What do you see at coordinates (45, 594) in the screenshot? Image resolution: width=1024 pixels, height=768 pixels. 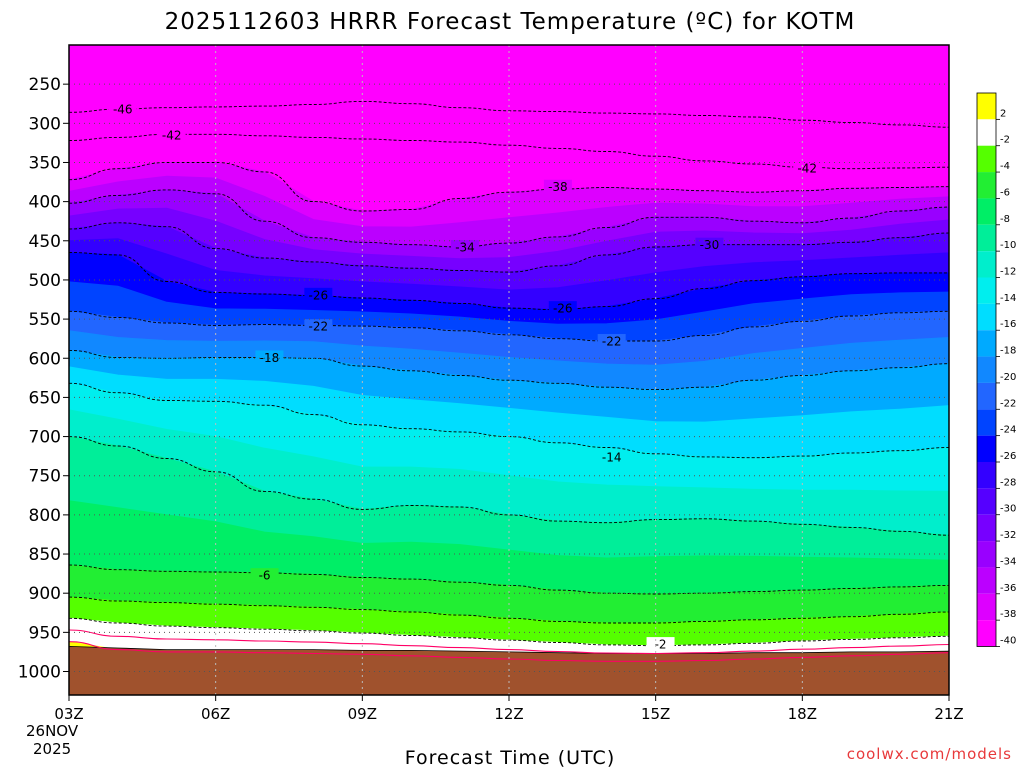 I see `ytick-label-900: 900` at bounding box center [45, 594].